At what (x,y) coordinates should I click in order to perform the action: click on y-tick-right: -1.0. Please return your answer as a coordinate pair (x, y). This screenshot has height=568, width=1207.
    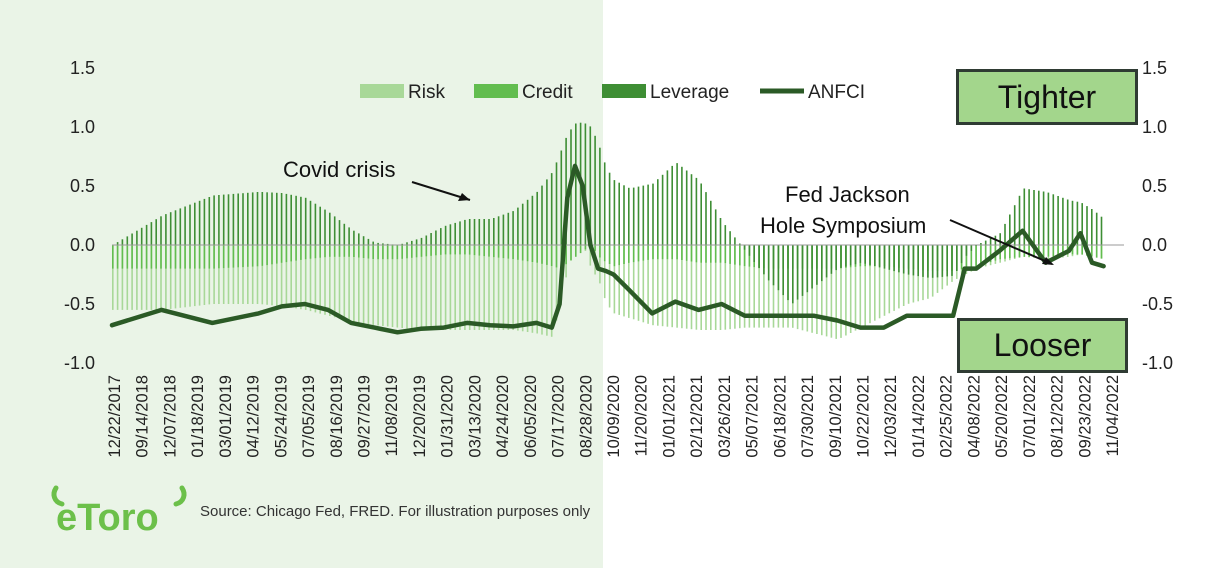
    Looking at the image, I should click on (1157, 363).